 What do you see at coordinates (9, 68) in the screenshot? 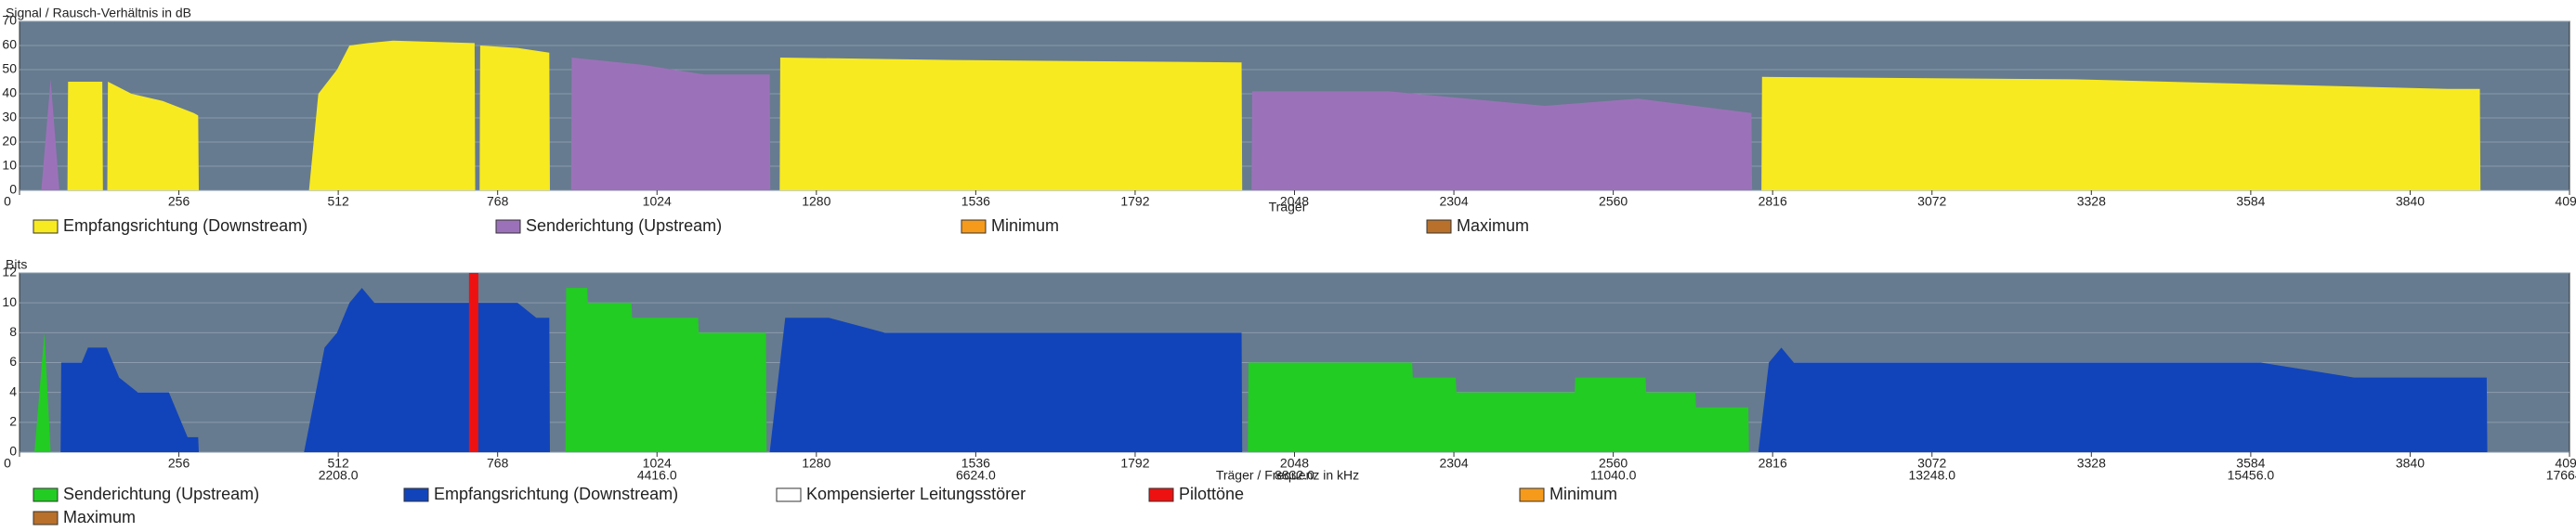
I see `y-tick-label: 50` at bounding box center [9, 68].